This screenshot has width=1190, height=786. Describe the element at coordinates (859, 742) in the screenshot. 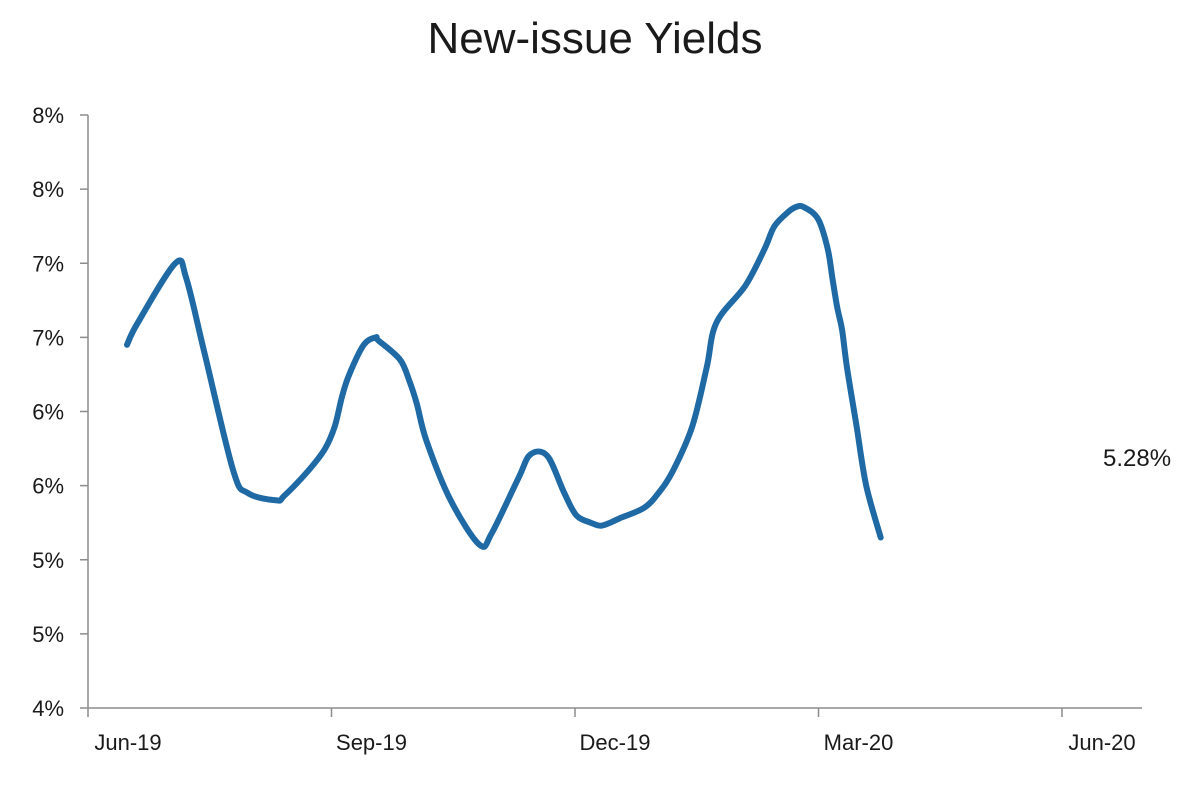

I see `x-tick-label: Mar-20` at that location.